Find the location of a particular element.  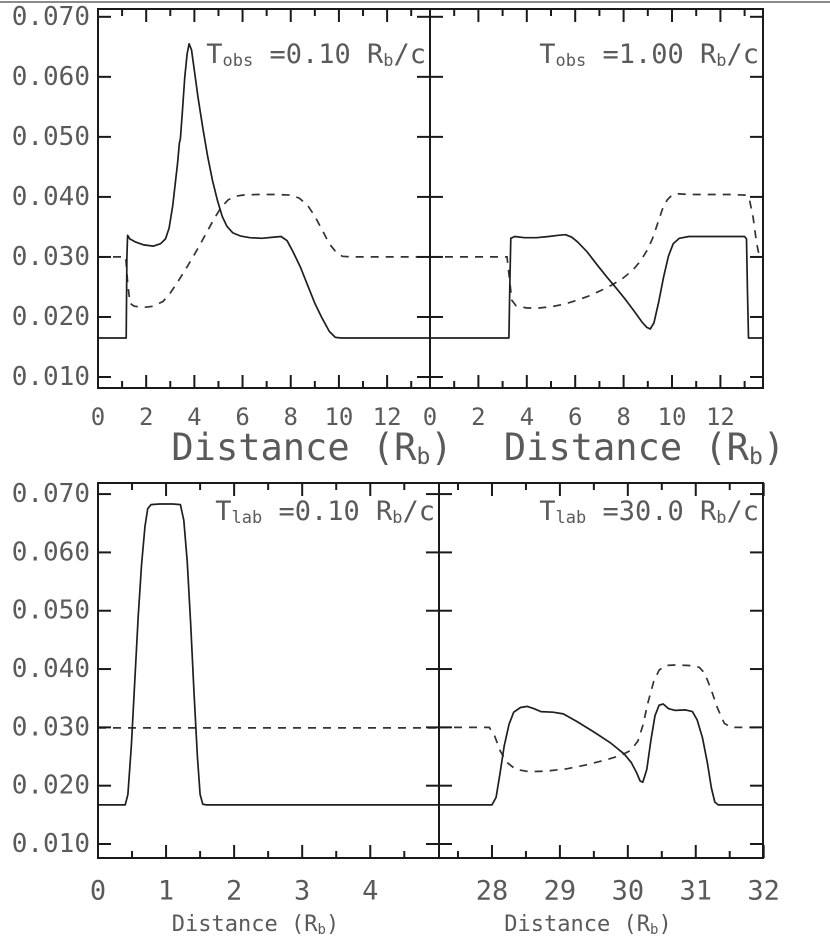

panel-title-tobs-0.10: Tobs​ =0.10 Rb​/c is located at coordinates (316, 55).